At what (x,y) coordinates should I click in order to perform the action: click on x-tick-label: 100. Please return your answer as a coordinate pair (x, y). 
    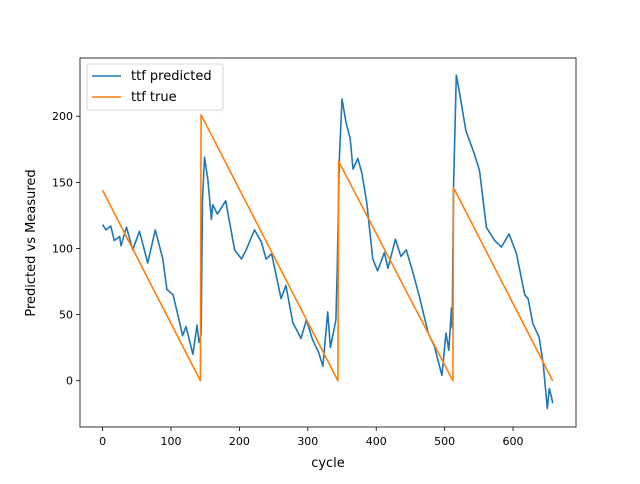
    Looking at the image, I should click on (170, 441).